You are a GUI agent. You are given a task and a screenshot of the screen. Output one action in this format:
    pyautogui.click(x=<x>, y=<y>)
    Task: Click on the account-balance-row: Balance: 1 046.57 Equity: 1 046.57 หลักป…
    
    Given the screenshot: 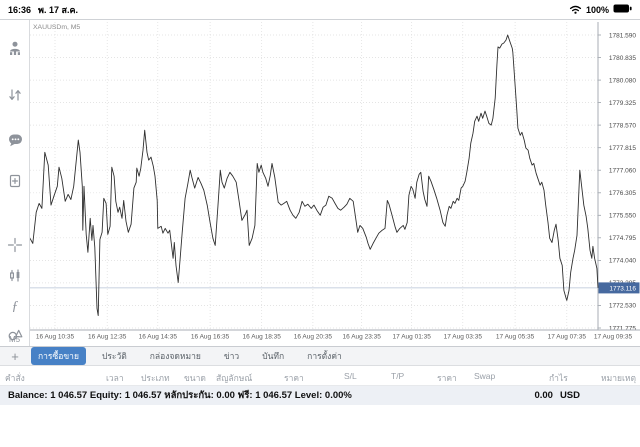 What is the action you would take?
    pyautogui.click(x=320, y=395)
    